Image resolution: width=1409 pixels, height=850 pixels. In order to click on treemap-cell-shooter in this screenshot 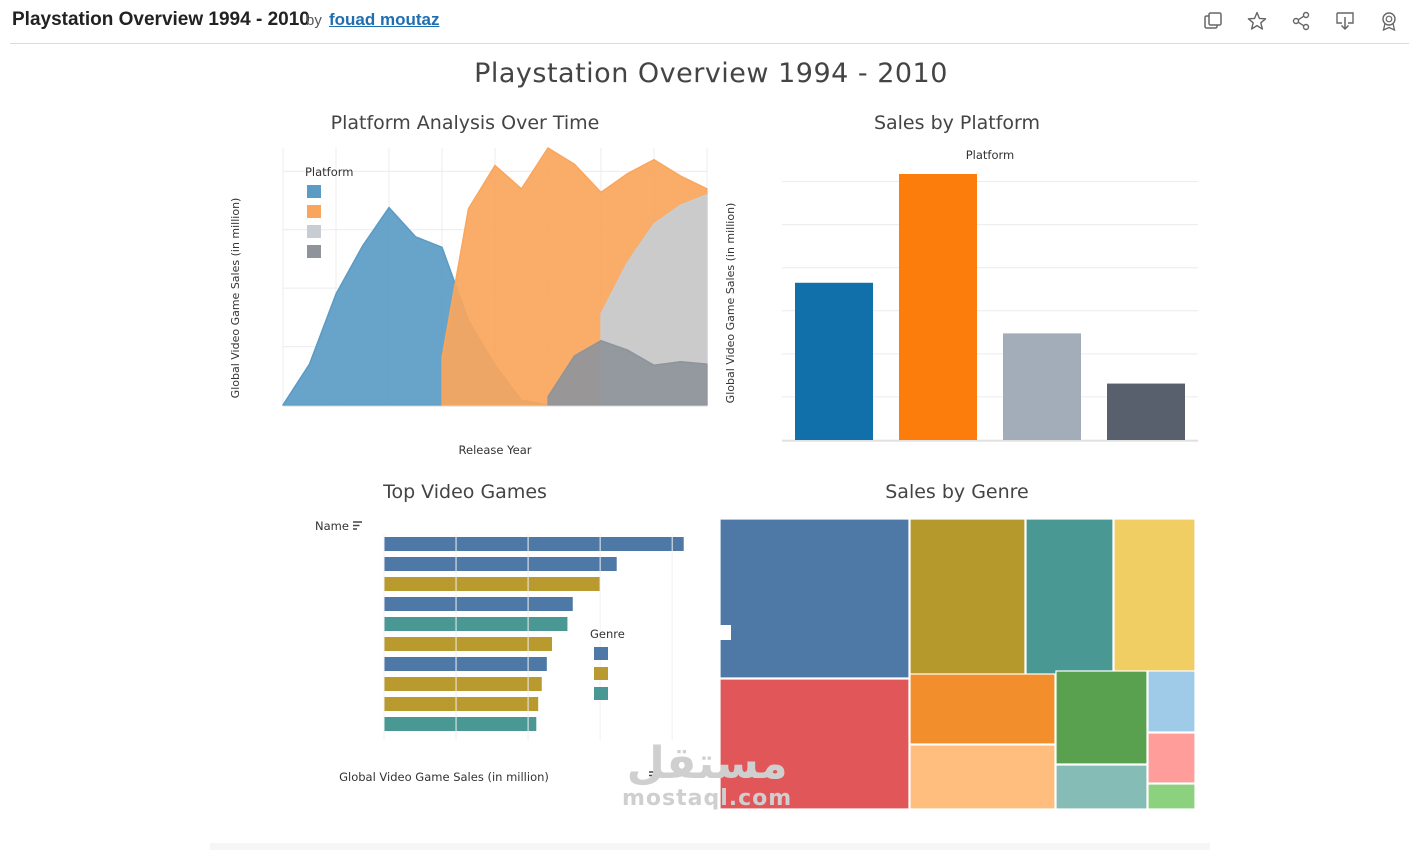, I will do `click(1069, 598)`.